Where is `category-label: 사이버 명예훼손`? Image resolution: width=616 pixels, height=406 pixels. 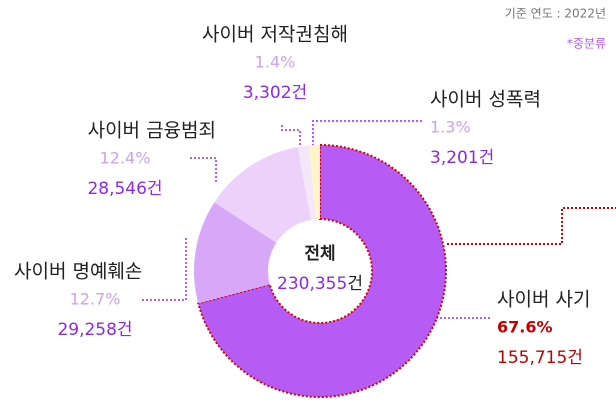 category-label: 사이버 명예훼손 is located at coordinates (78, 272).